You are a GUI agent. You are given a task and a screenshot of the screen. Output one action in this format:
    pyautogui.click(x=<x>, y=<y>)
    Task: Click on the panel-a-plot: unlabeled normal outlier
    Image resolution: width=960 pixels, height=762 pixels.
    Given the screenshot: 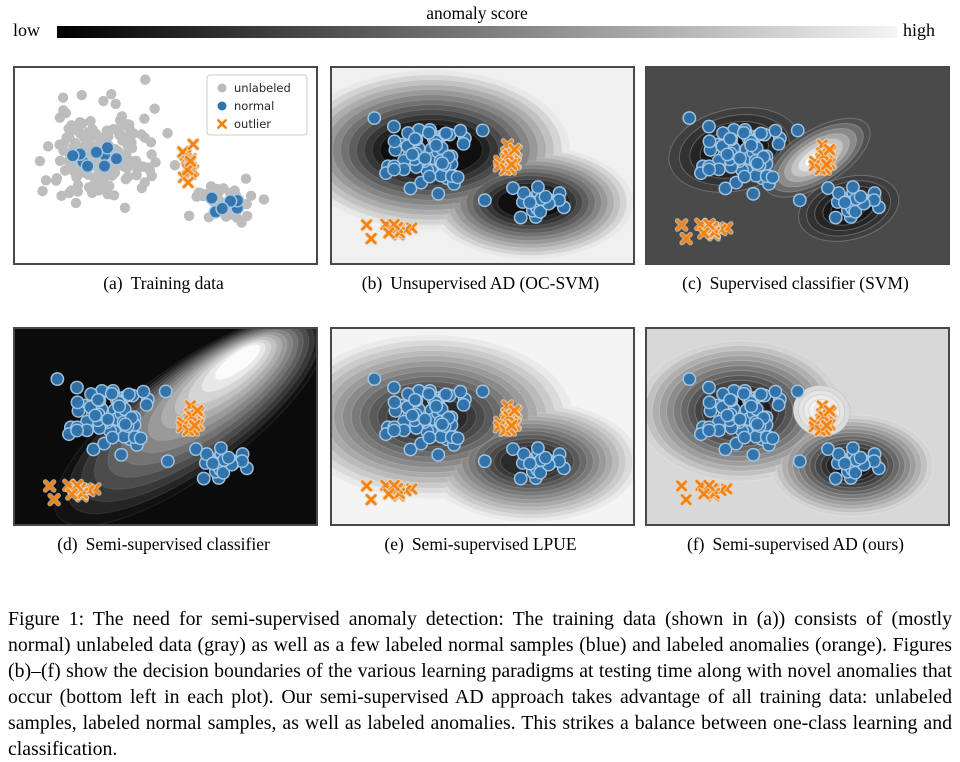 What is the action you would take?
    pyautogui.click(x=165, y=165)
    